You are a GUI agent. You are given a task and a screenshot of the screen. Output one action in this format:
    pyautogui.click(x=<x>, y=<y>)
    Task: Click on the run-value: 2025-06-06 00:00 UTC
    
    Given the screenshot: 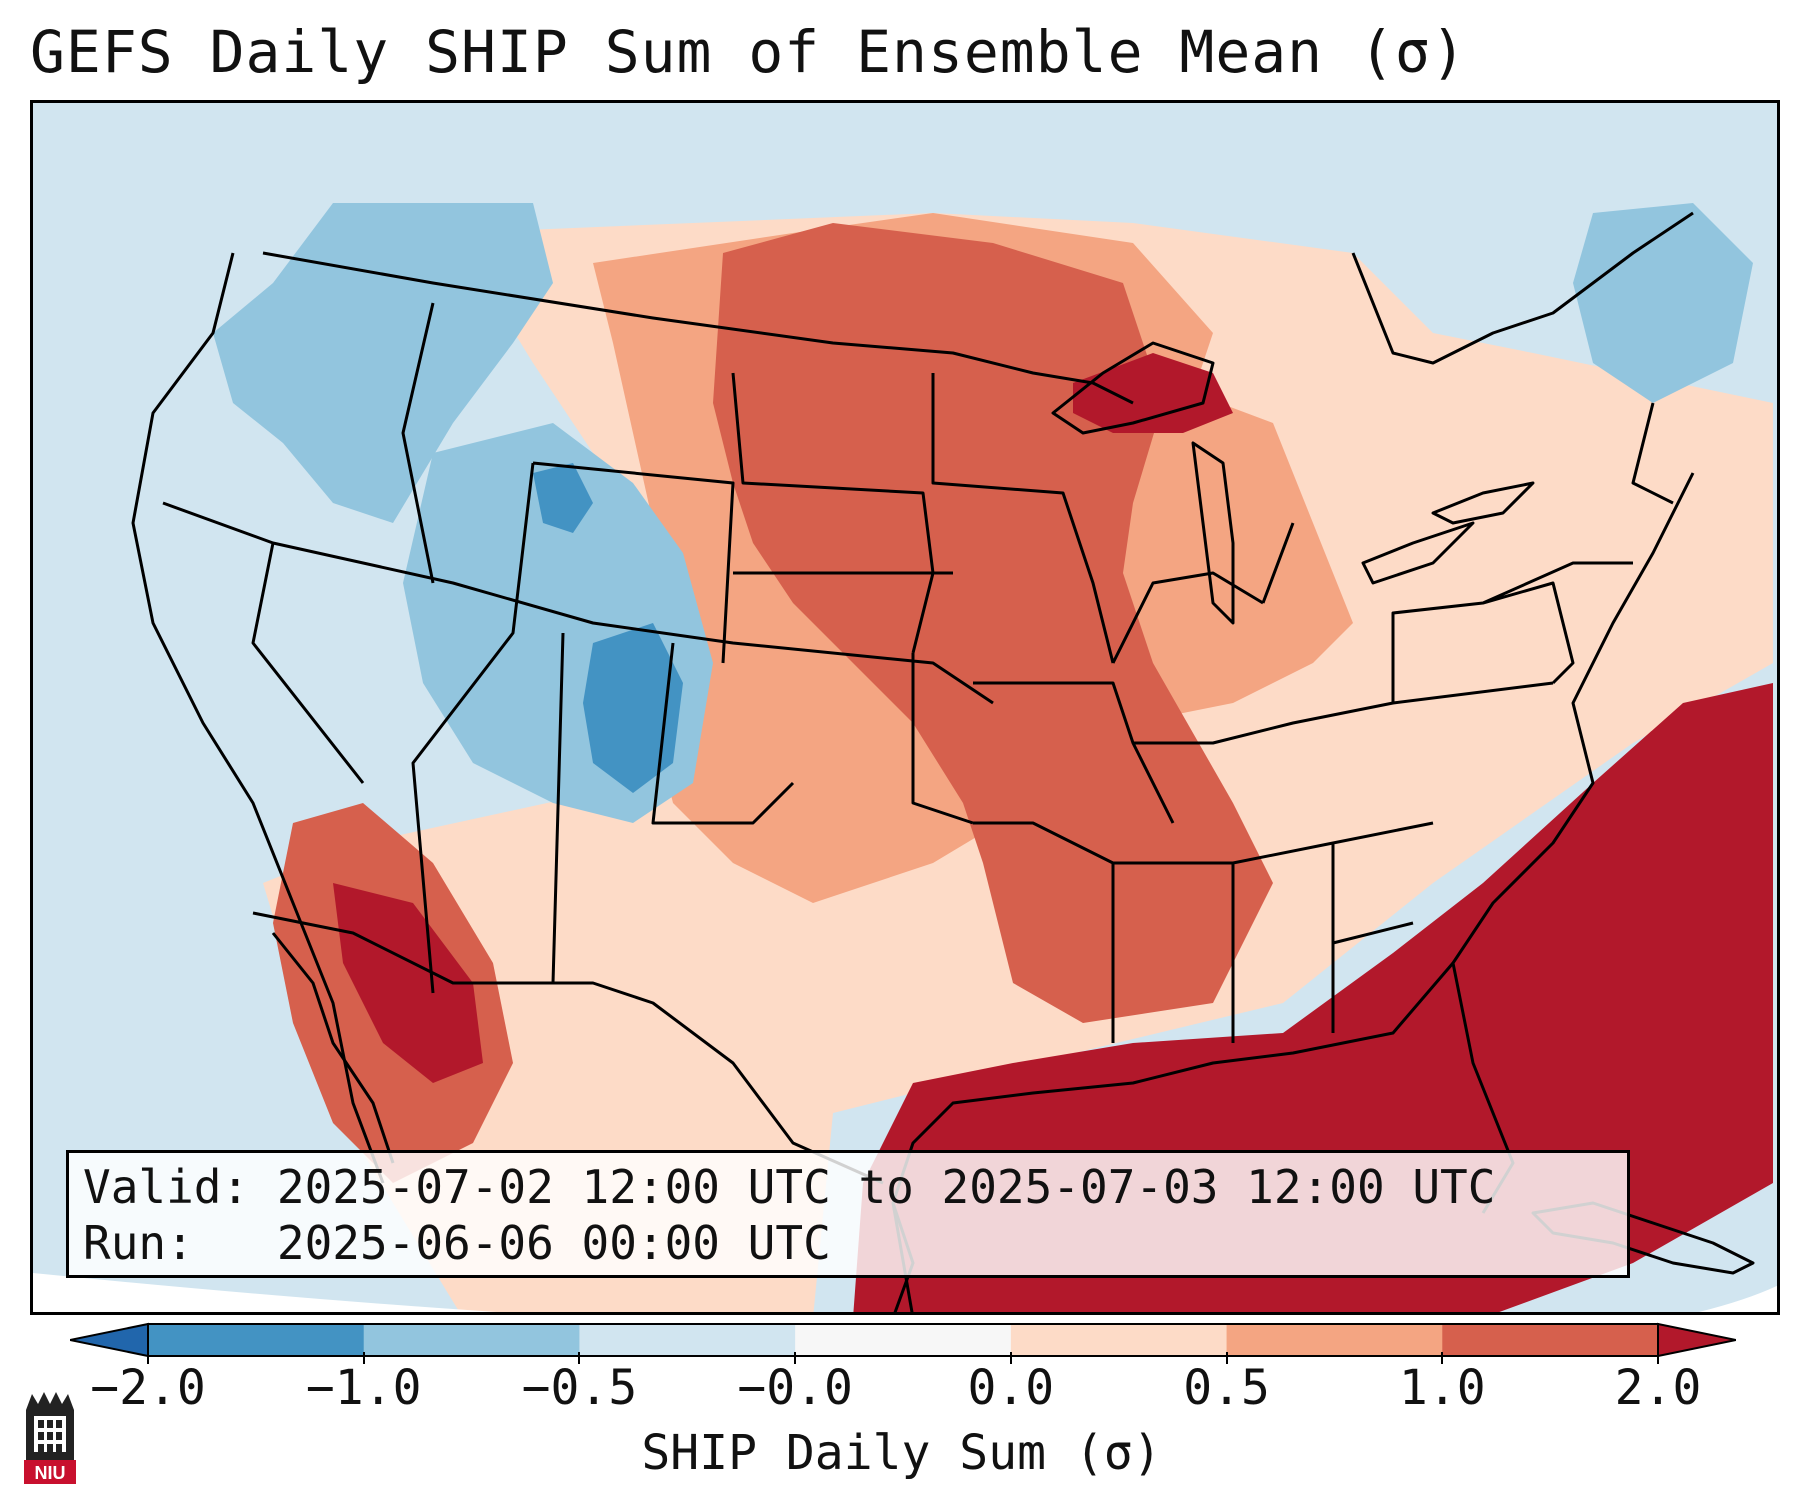 What is the action you would take?
    pyautogui.click(x=553, y=1243)
    